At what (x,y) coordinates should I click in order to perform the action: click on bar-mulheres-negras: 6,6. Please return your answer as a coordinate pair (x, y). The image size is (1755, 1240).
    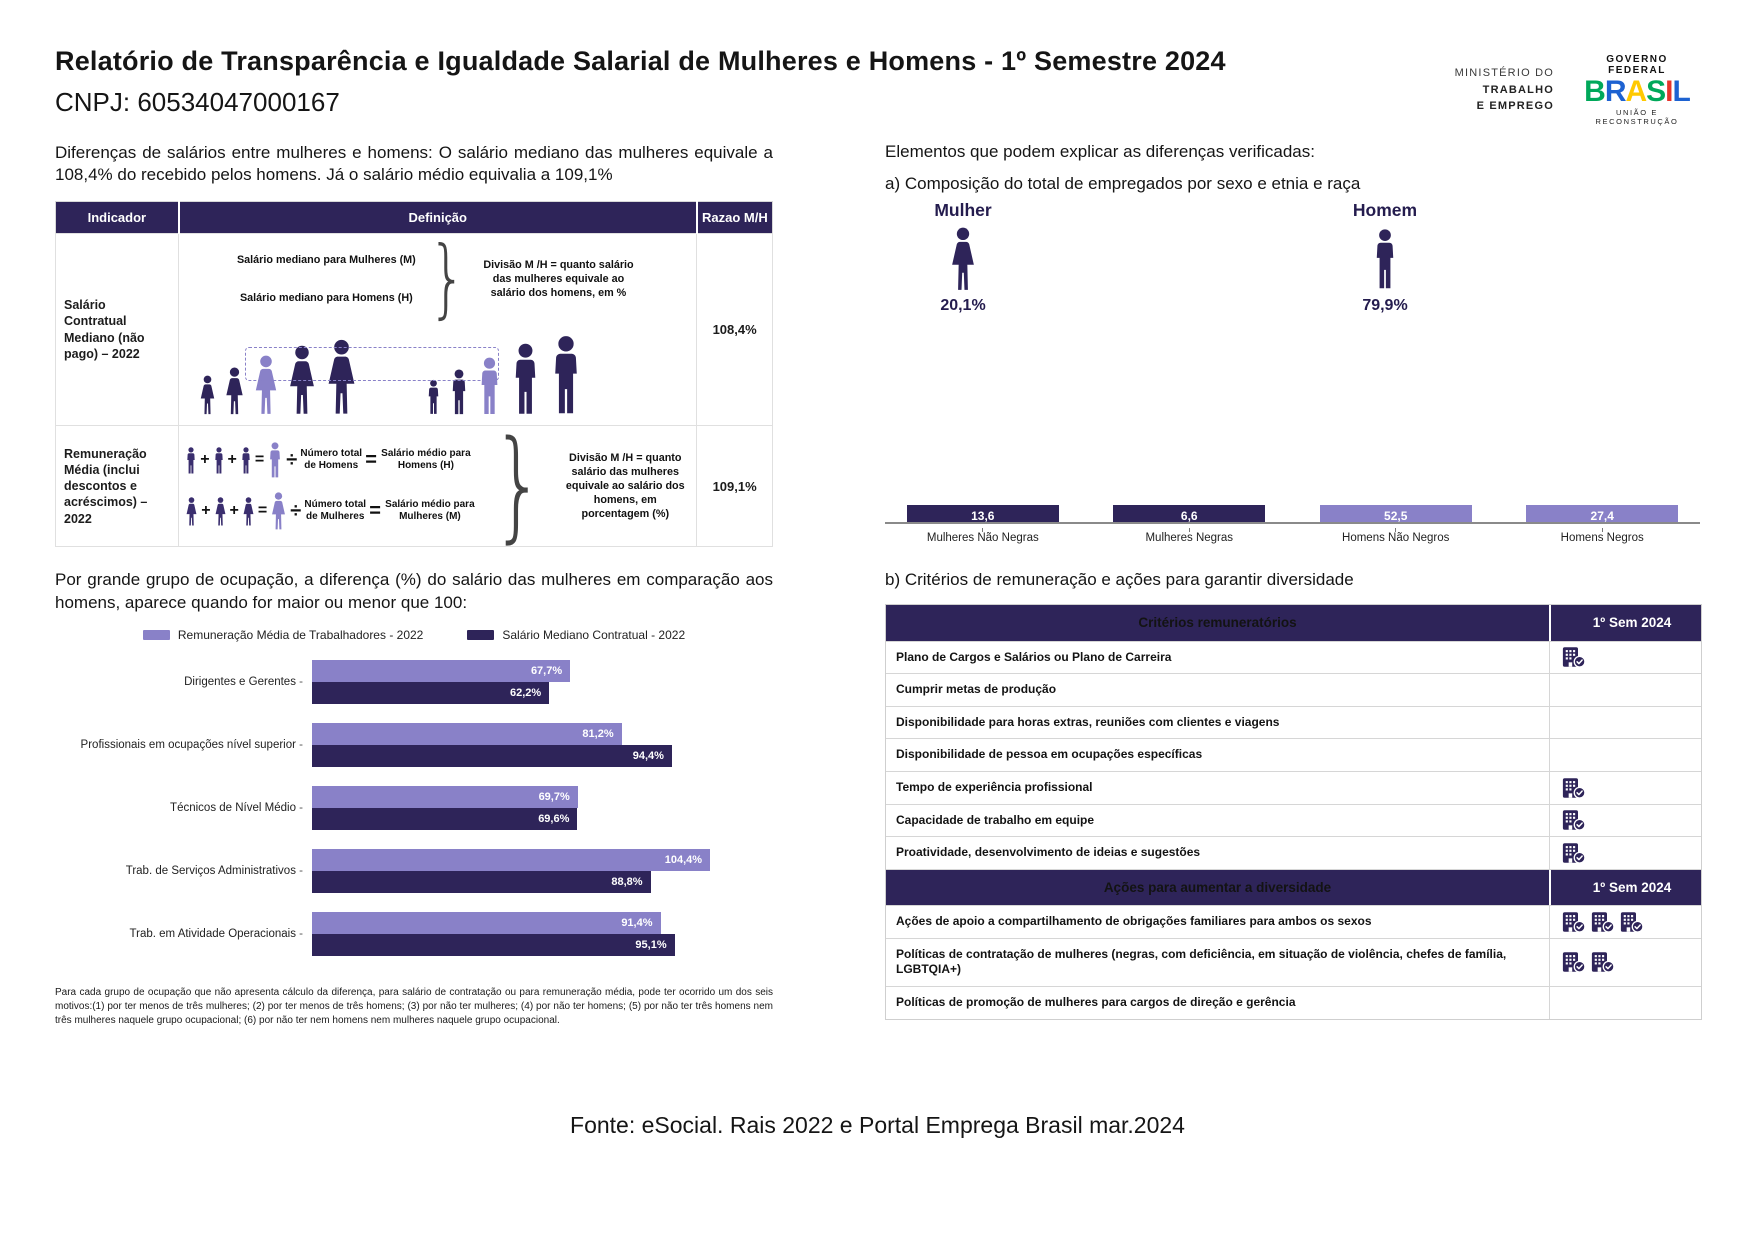
    Looking at the image, I should click on (1189, 513).